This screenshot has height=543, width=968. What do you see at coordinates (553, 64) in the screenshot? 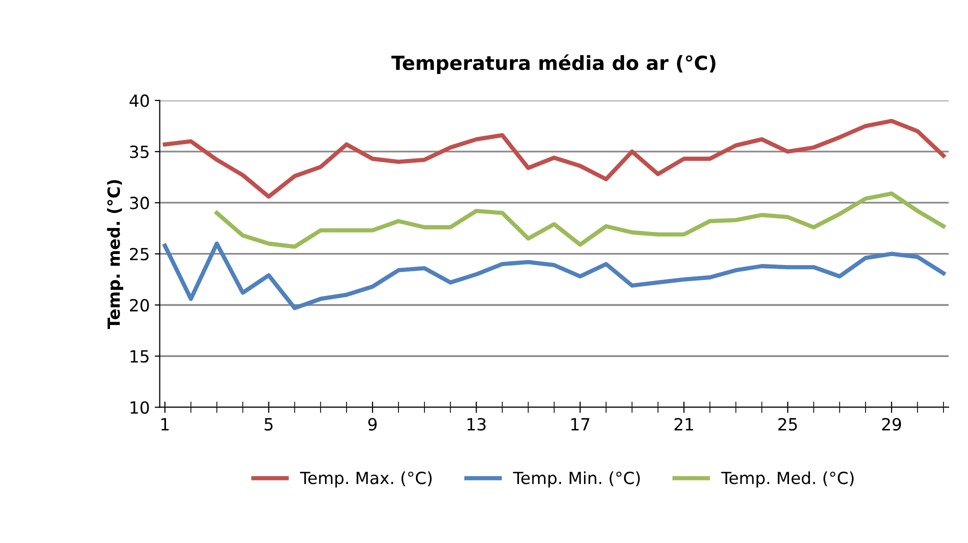
I see `chart-title: Temperatura média do ar (°C)` at bounding box center [553, 64].